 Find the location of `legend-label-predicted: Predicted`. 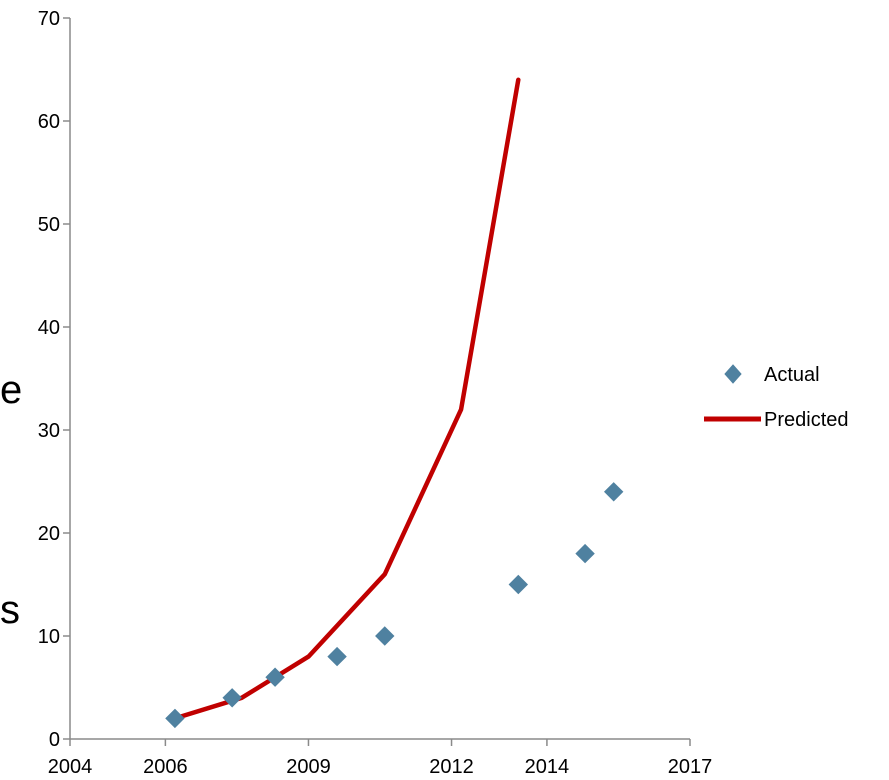

legend-label-predicted: Predicted is located at coordinates (806, 420).